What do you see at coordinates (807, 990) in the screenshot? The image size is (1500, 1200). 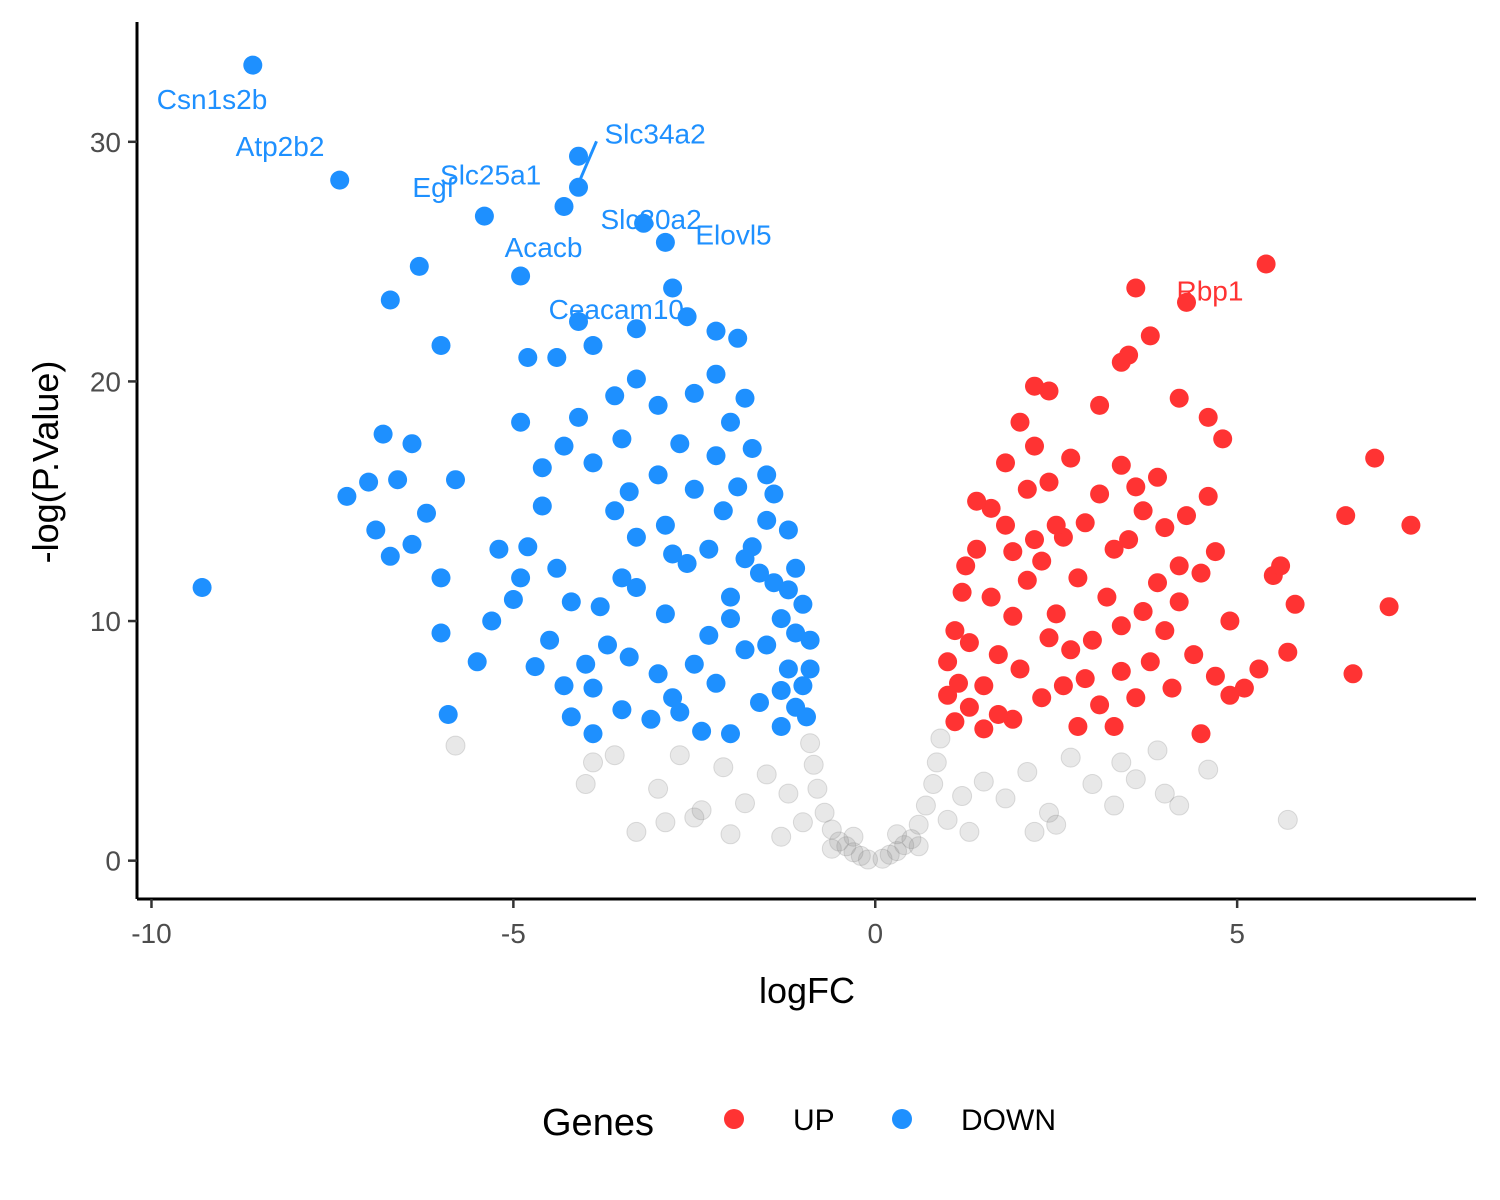 I see `x-axis-title: logFC` at bounding box center [807, 990].